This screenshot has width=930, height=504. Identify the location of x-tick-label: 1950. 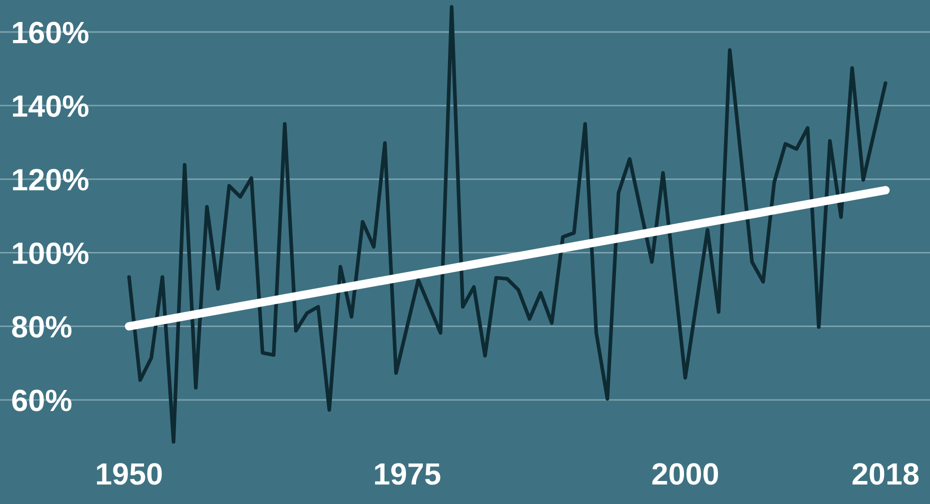
(129, 474).